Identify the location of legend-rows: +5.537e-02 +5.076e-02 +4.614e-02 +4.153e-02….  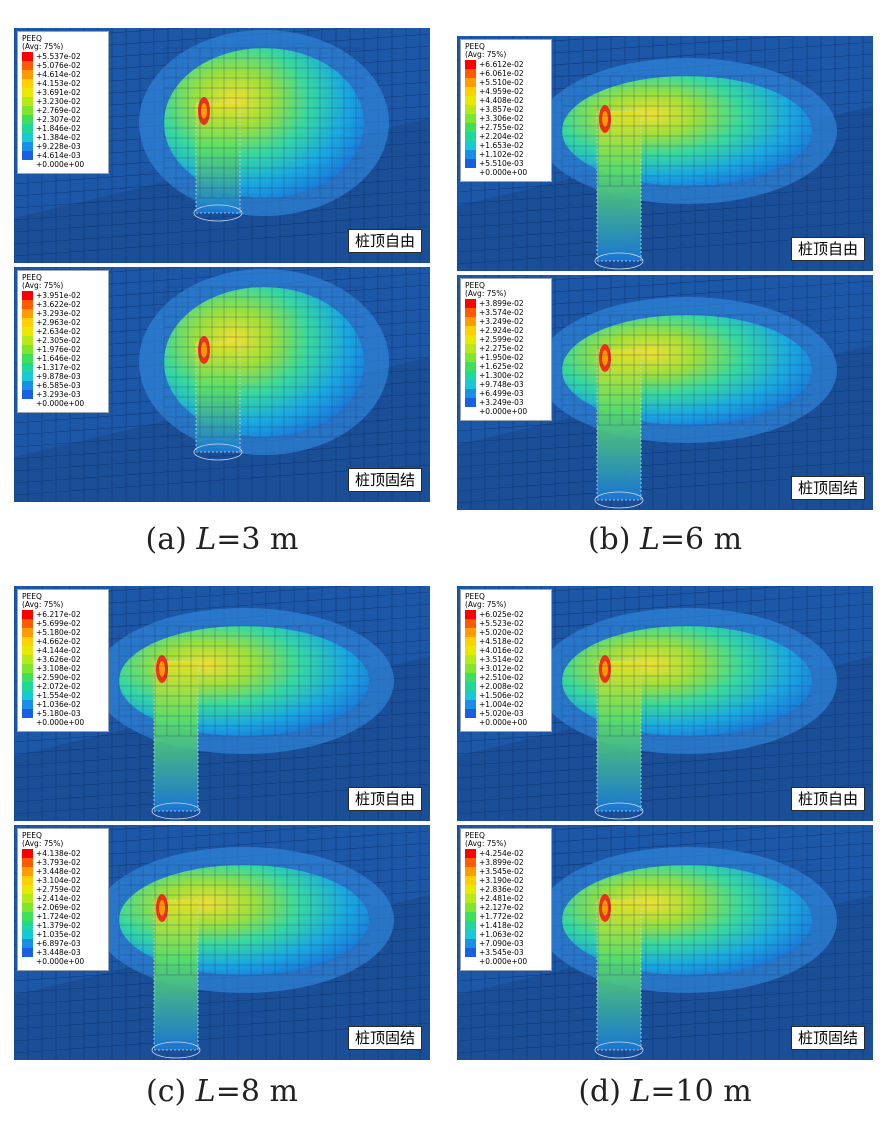
(63, 110).